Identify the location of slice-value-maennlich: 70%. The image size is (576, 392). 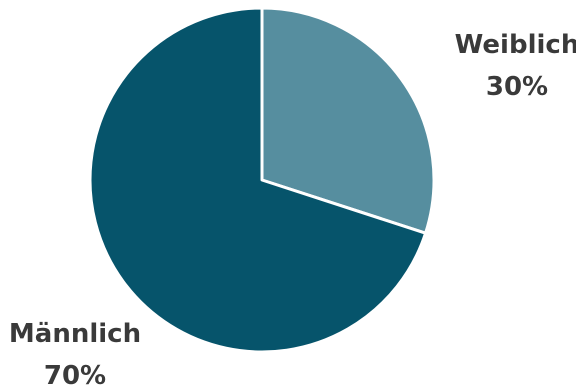
(75, 376).